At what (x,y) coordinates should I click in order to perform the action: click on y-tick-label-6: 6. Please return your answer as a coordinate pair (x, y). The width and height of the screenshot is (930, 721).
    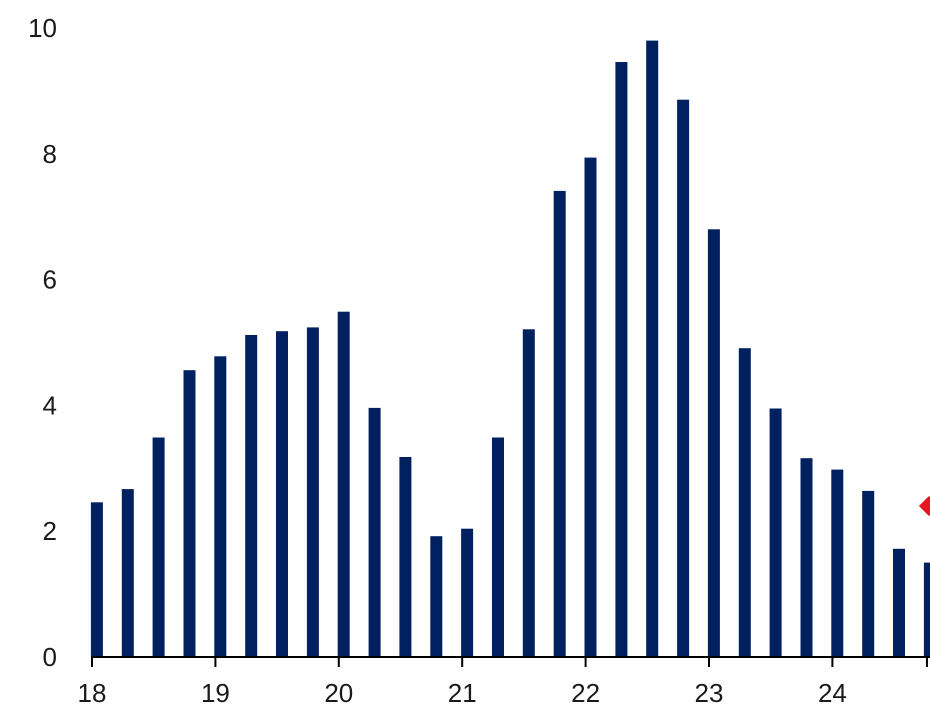
    Looking at the image, I should click on (50, 280).